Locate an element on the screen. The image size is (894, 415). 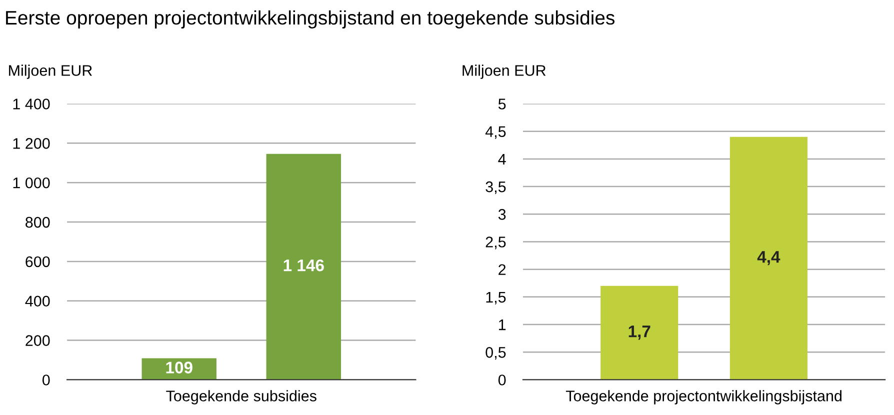
y-tick-label: 4,5 is located at coordinates (495, 132).